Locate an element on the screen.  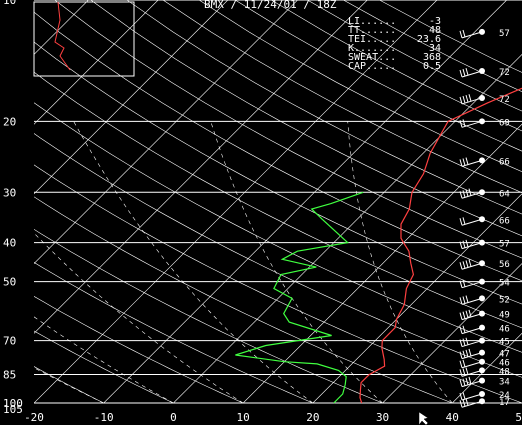
wind-speed-label: 17 is located at coordinates (504, 403).